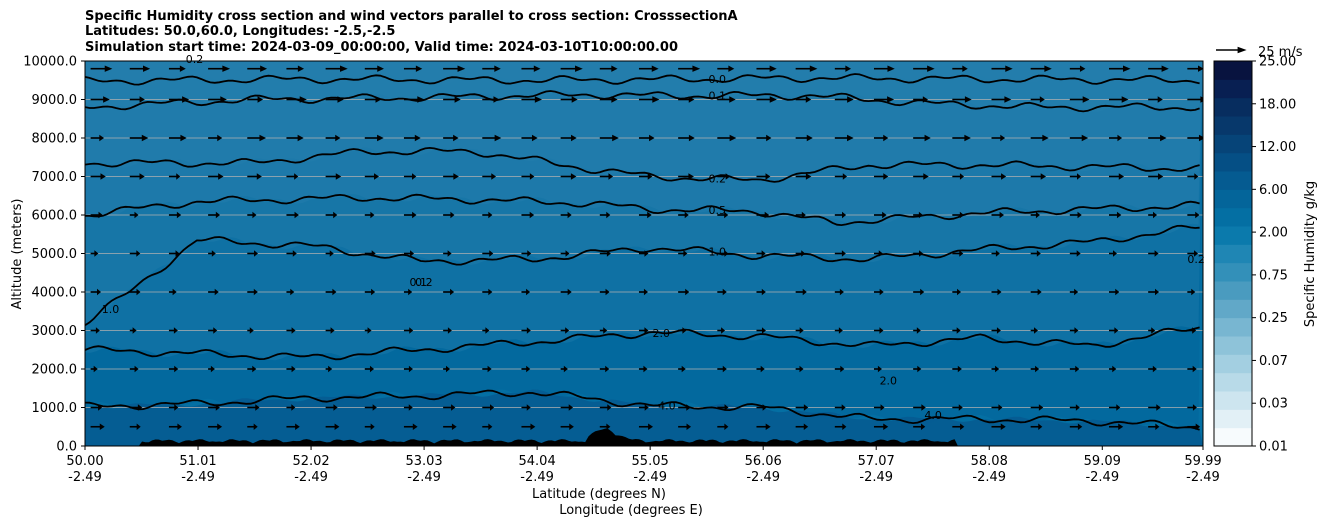  What do you see at coordinates (17, 254) in the screenshot?
I see `y-axis-label: Altitude (meters)` at bounding box center [17, 254].